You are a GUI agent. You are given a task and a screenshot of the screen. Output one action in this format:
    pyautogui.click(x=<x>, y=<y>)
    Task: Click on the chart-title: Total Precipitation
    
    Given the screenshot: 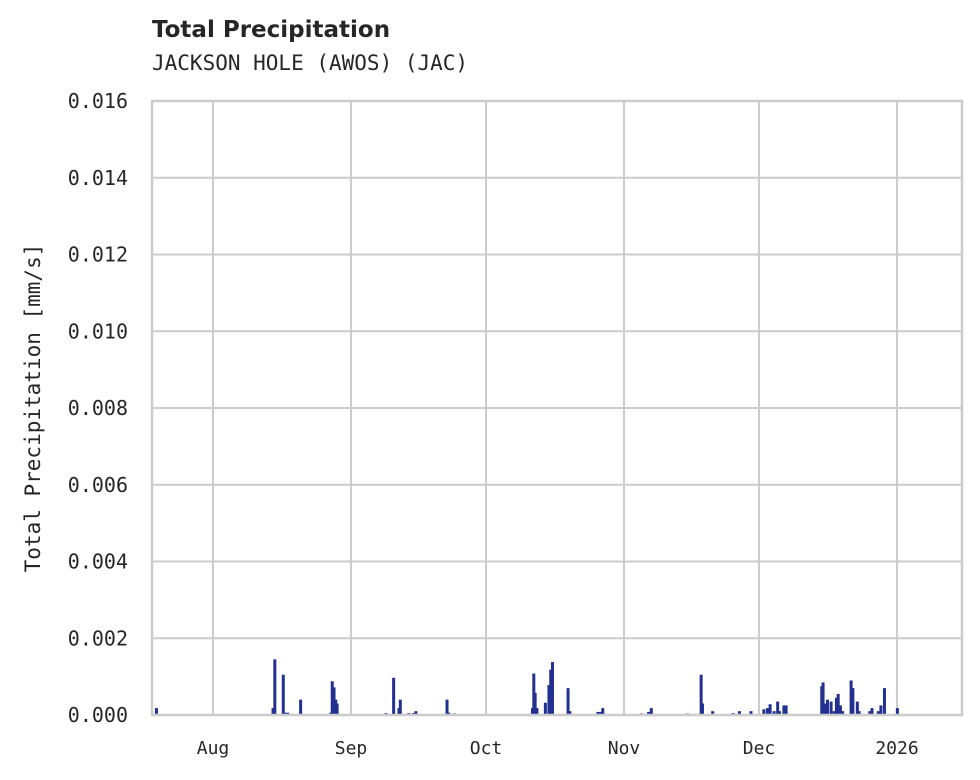 What is the action you would take?
    pyautogui.click(x=271, y=30)
    